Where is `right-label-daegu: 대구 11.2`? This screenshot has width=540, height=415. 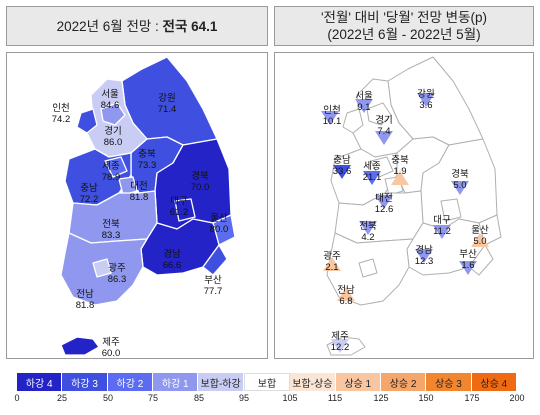 right-label-daegu: 대구 11.2 is located at coordinates (442, 226).